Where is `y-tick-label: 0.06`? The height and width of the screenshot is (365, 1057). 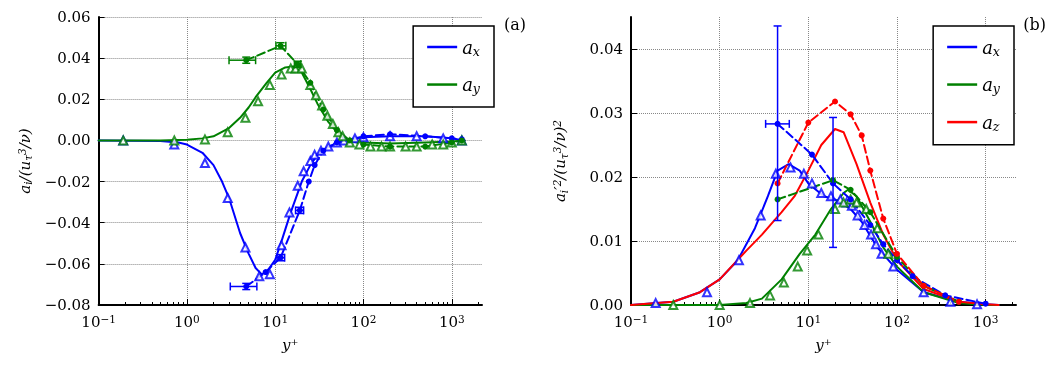 y-tick-label: 0.06 is located at coordinates (74, 17).